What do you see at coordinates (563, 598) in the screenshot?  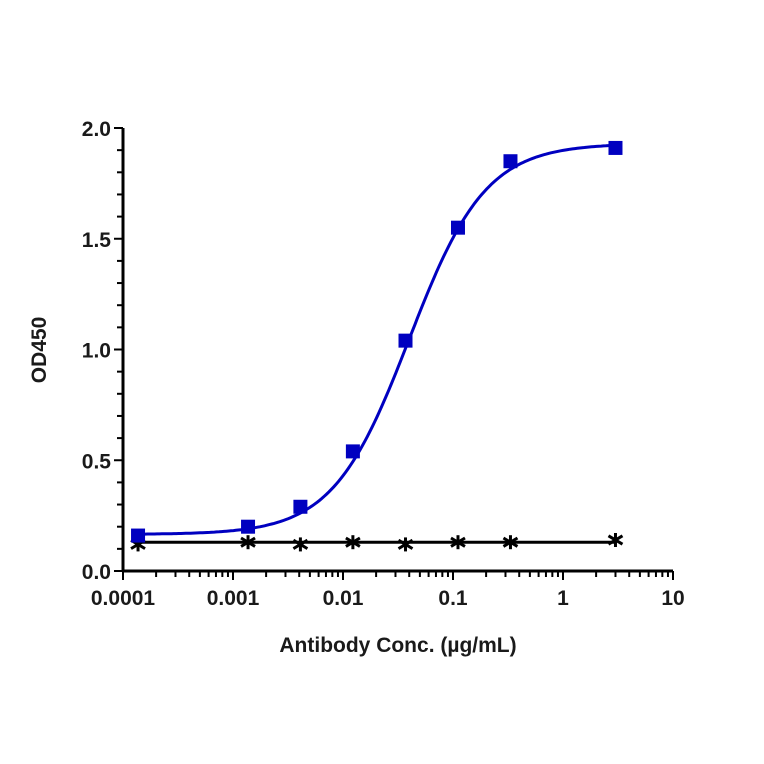 I see `x-tick-label: 1` at bounding box center [563, 598].